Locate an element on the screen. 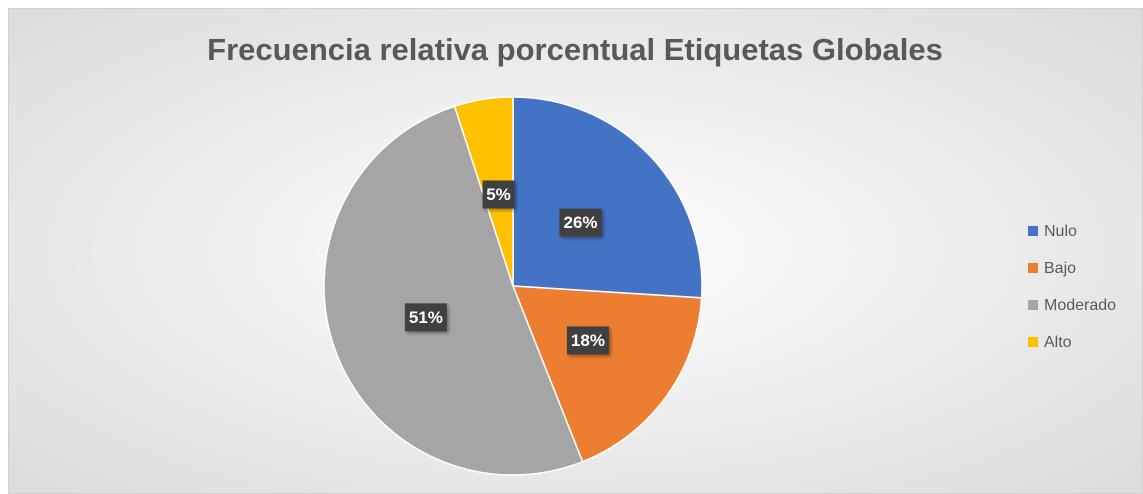 This screenshot has height=494, width=1143. legend: Nulo Bajo Moderado Alto is located at coordinates (1072, 287).